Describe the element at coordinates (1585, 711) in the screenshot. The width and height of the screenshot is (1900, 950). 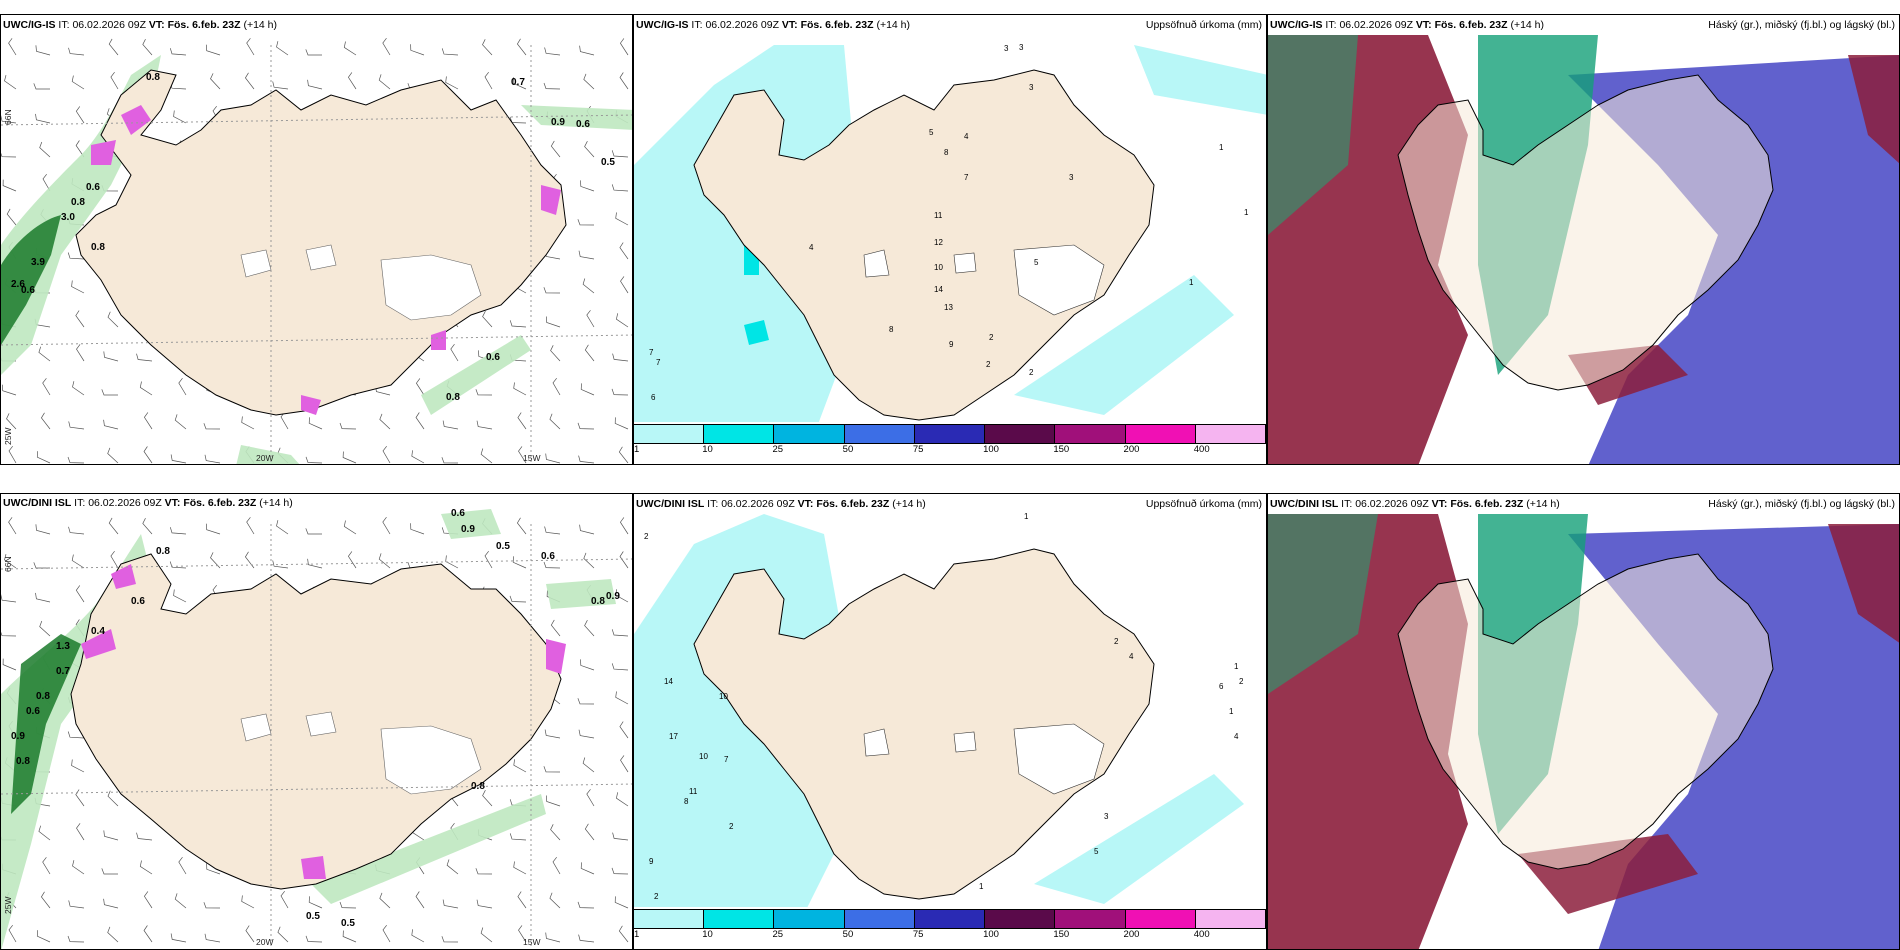
I see `land-outline` at that location.